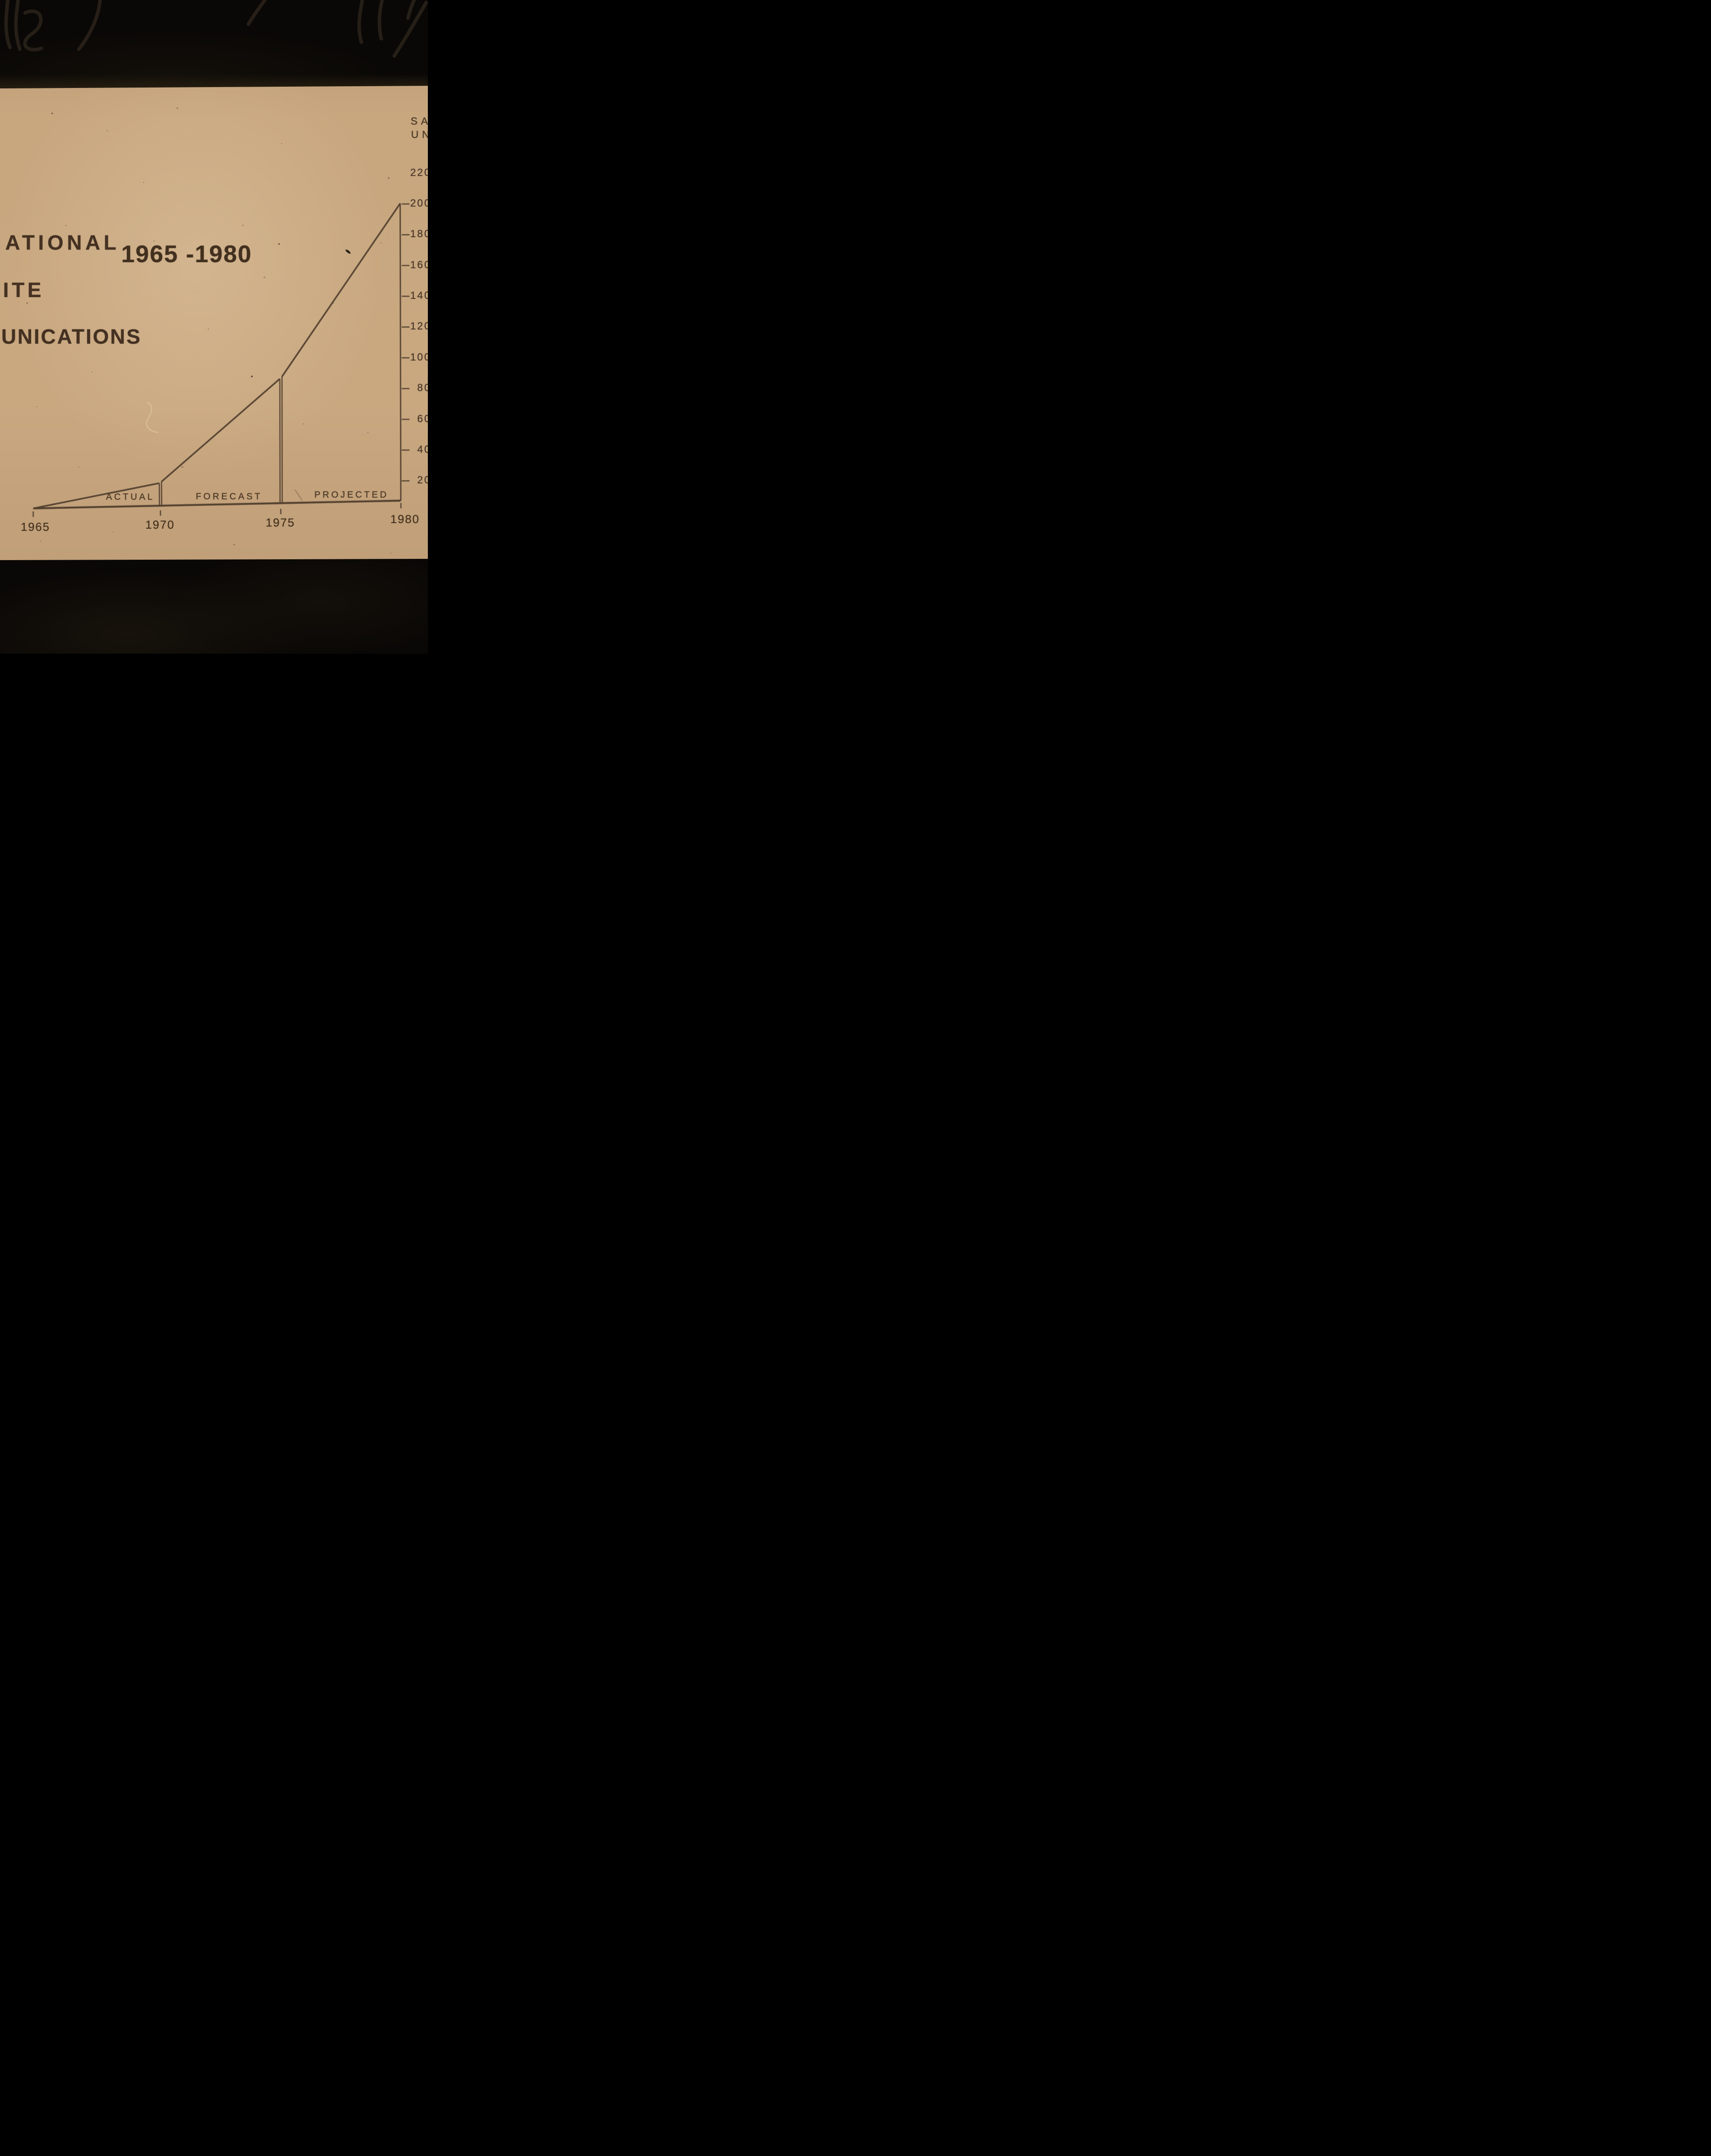  What do you see at coordinates (423, 419) in the screenshot?
I see `y-axis-tick-label-60: 60` at bounding box center [423, 419].